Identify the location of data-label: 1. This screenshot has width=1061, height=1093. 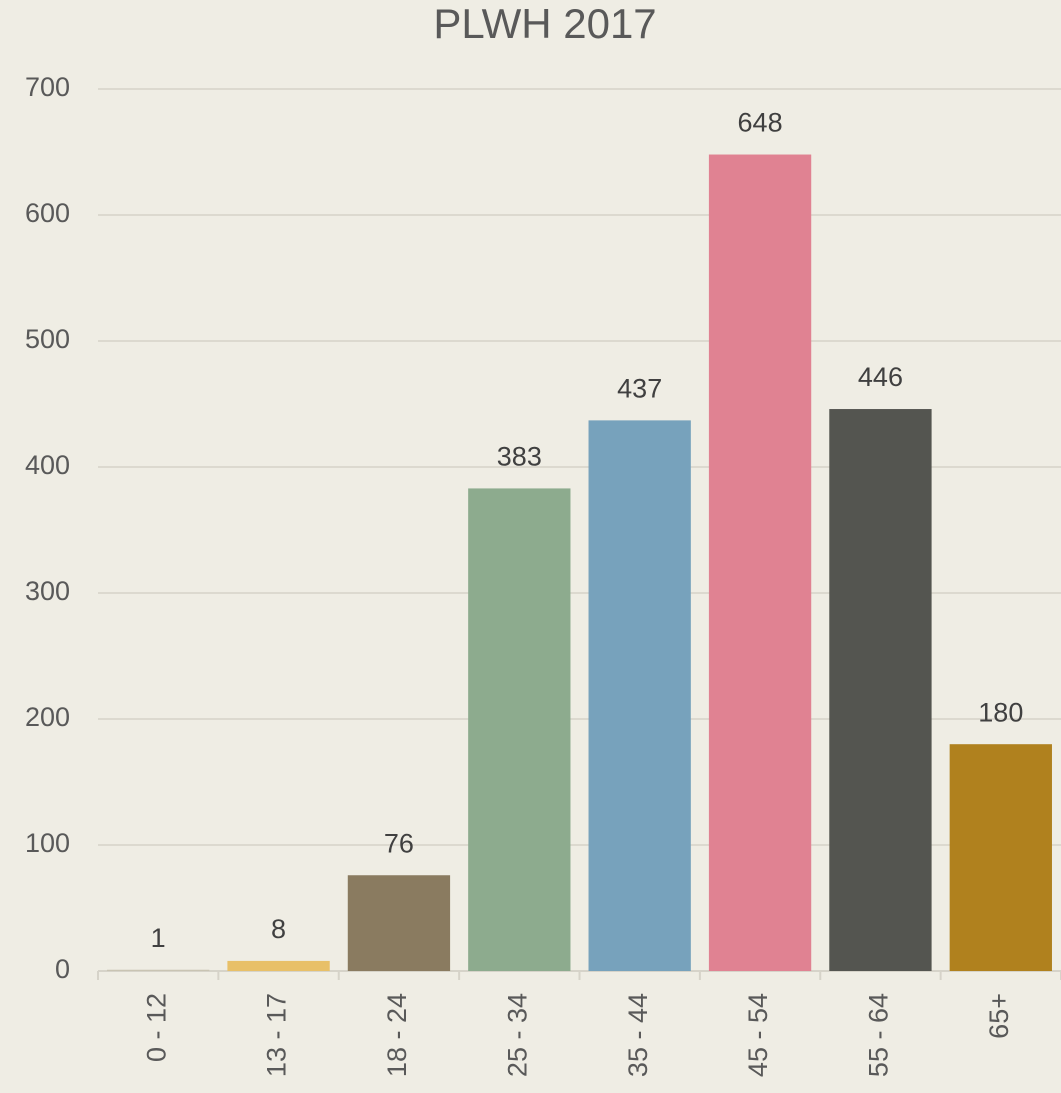
(158, 938).